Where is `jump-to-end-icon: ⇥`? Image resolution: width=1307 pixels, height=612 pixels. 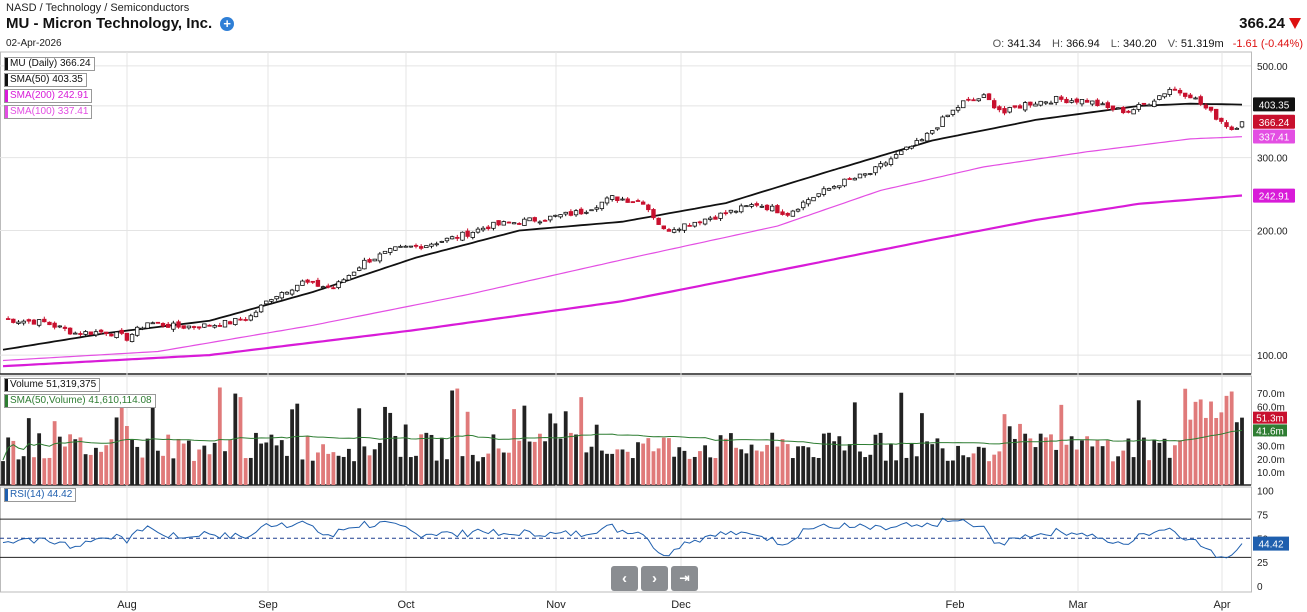 jump-to-end-icon: ⇥ is located at coordinates (684, 578).